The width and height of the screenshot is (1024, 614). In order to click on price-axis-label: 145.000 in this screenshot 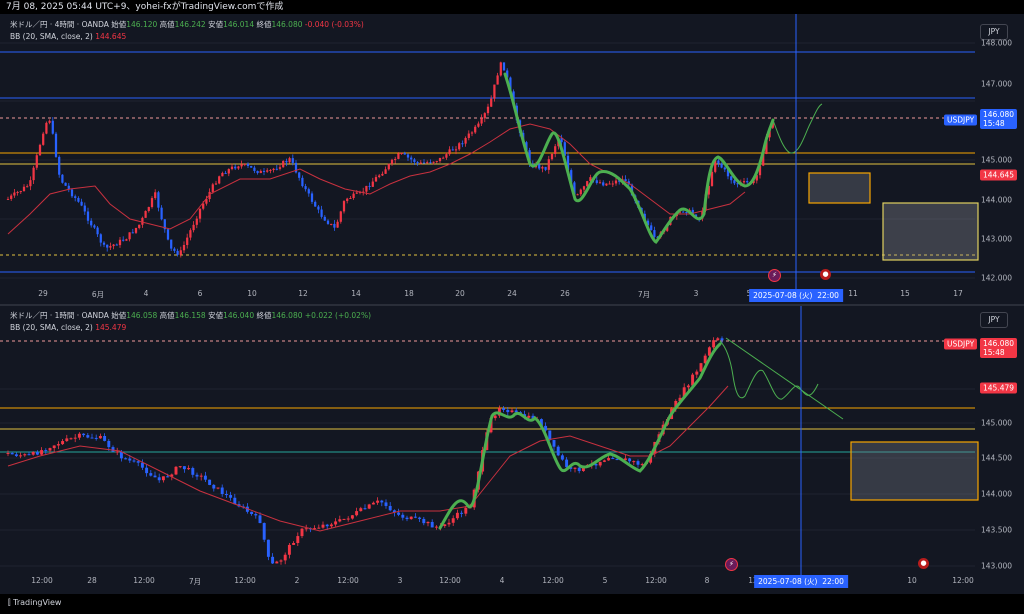, I will do `click(997, 423)`.